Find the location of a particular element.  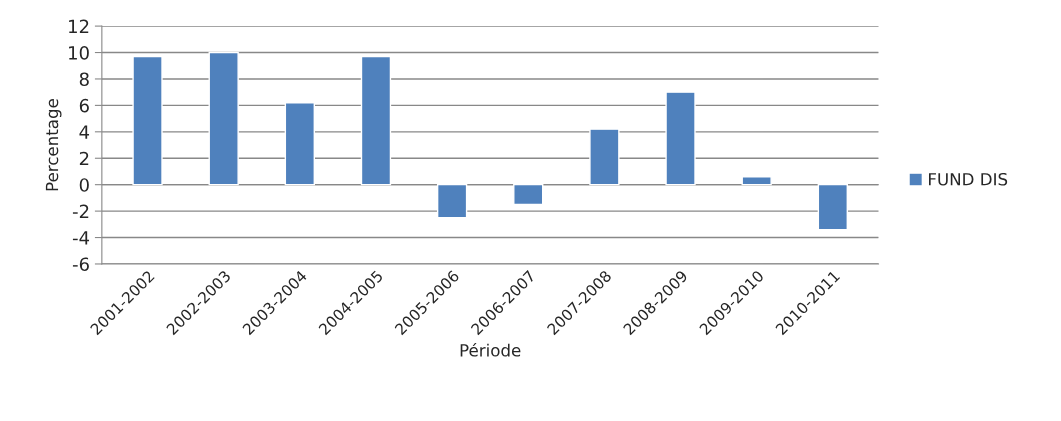

y-axis-title: Percentage is located at coordinates (53, 145).